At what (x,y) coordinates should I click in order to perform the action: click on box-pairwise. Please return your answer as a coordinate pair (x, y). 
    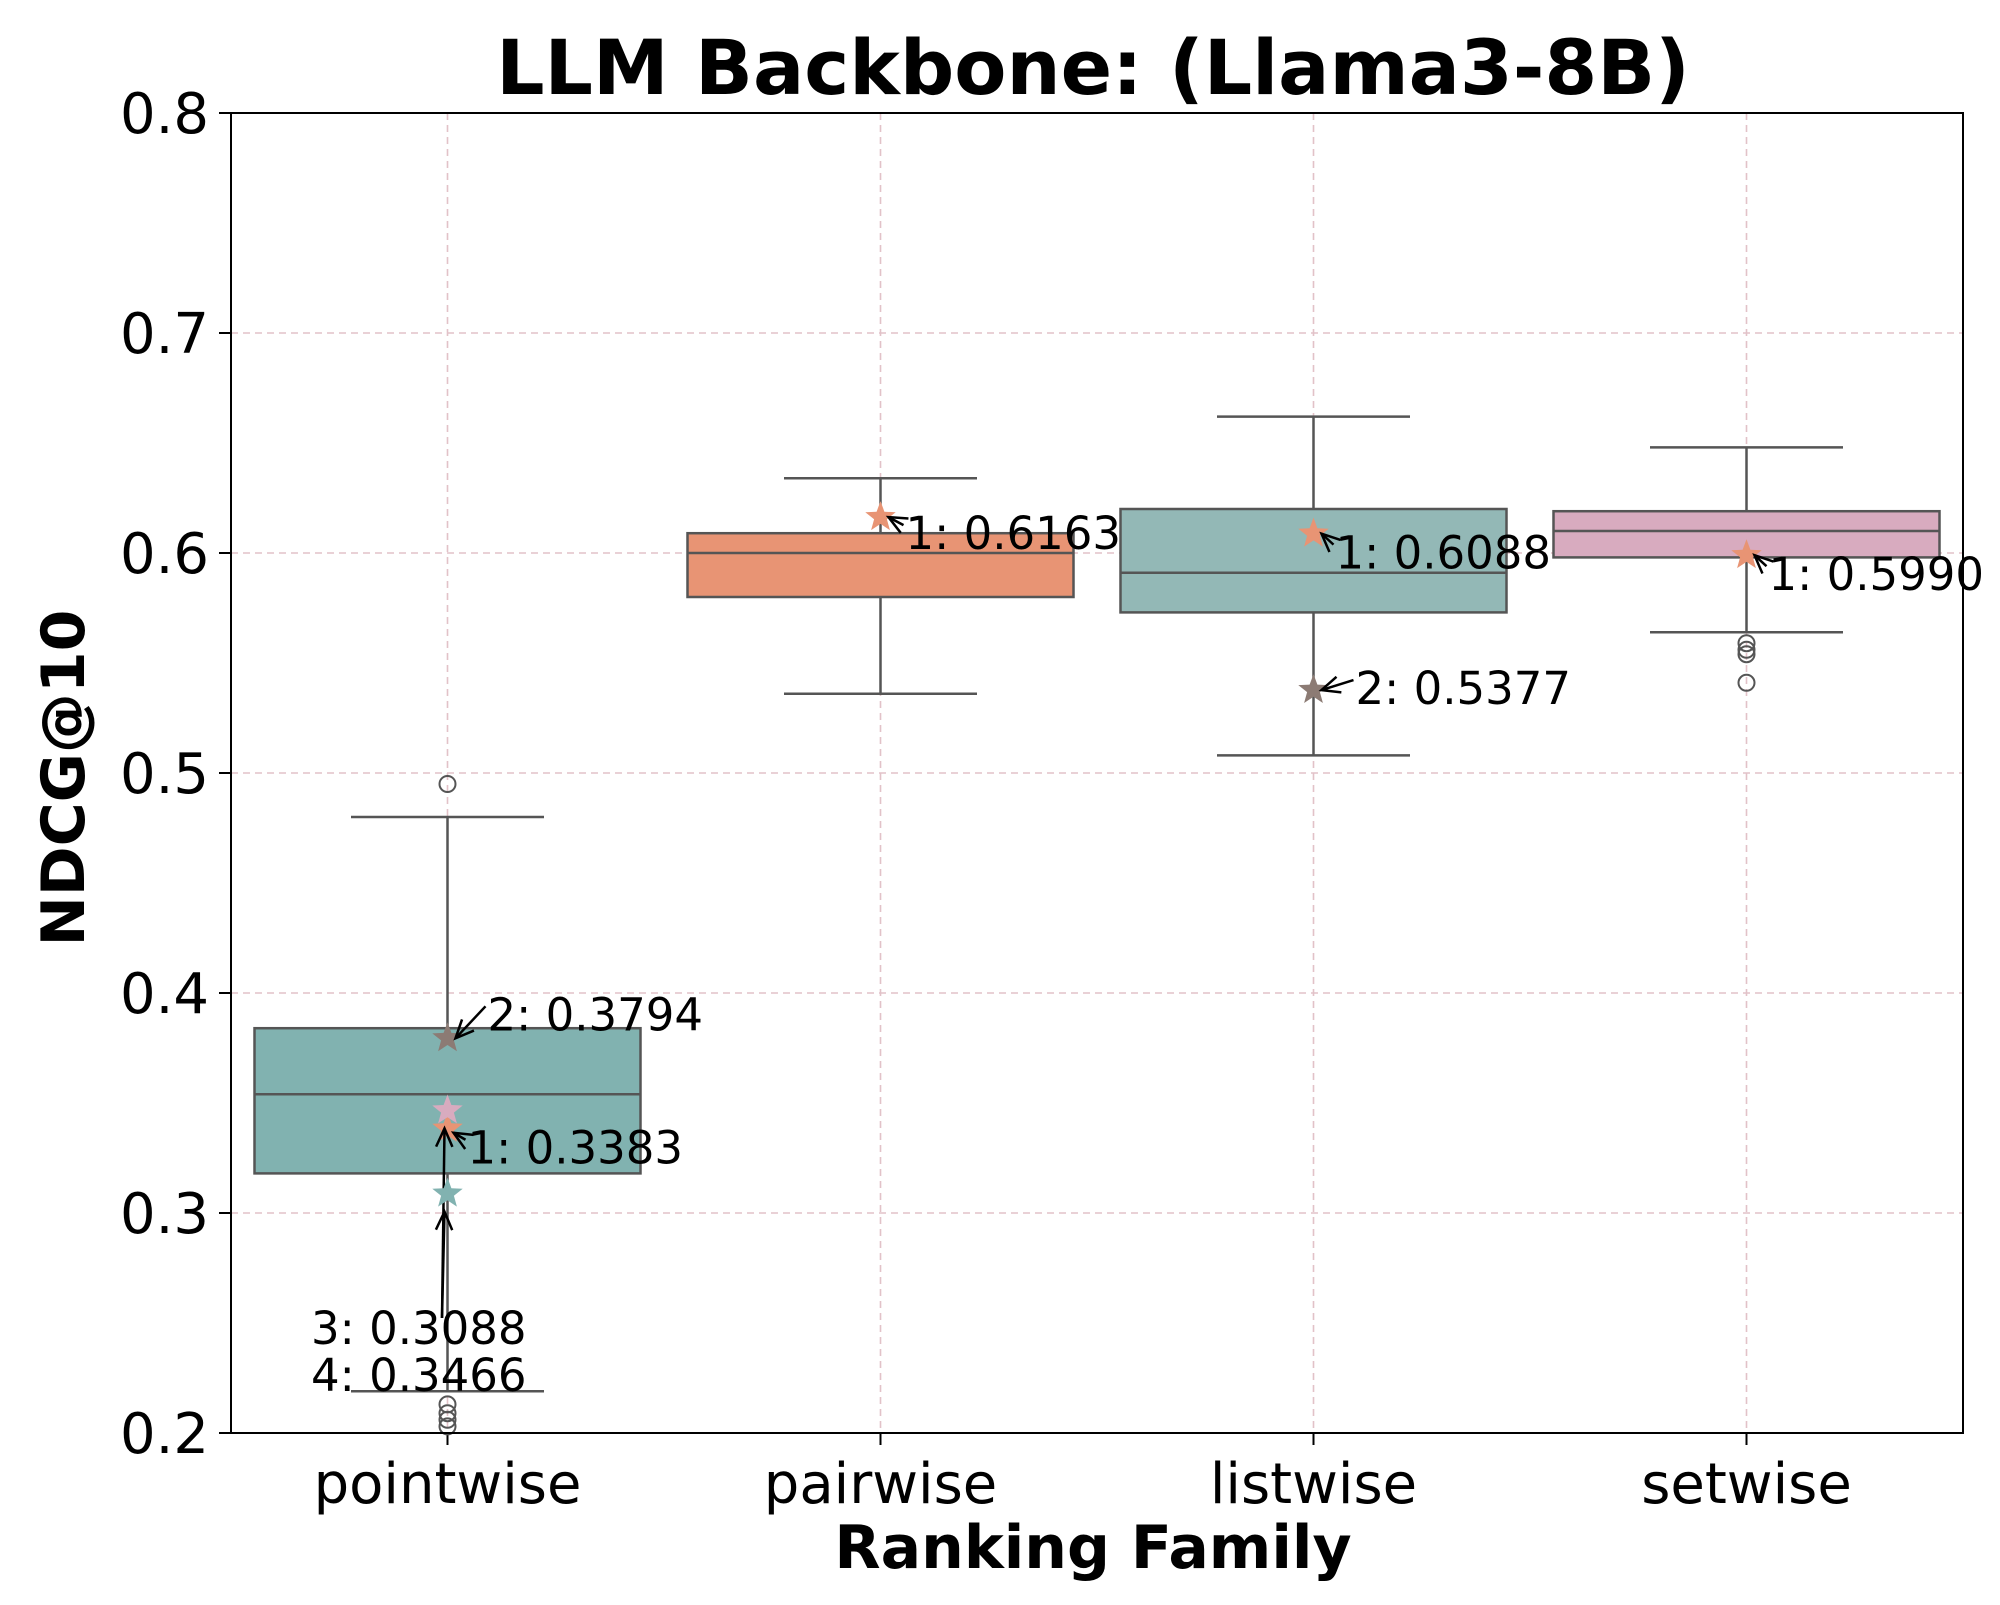
    Looking at the image, I should click on (880, 586).